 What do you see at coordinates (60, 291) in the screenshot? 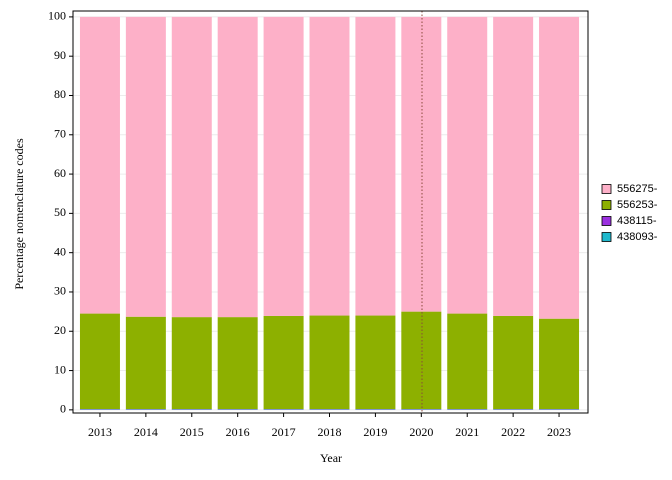
I see `y-tick-label: 30` at bounding box center [60, 291].